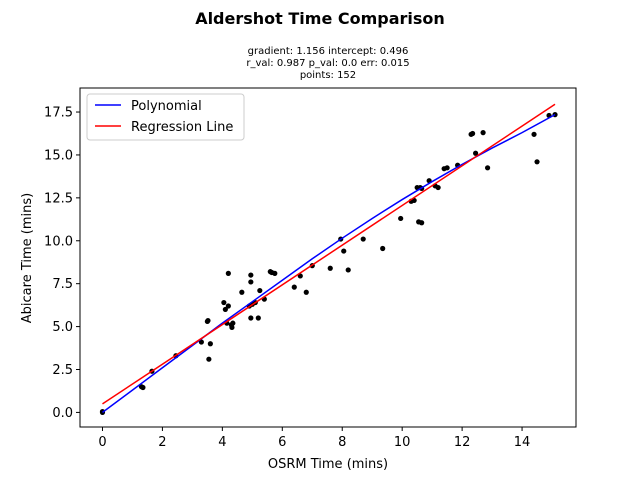 The image size is (640, 480). What do you see at coordinates (328, 464) in the screenshot?
I see `x-axis-label: OSRM Time (mins)` at bounding box center [328, 464].